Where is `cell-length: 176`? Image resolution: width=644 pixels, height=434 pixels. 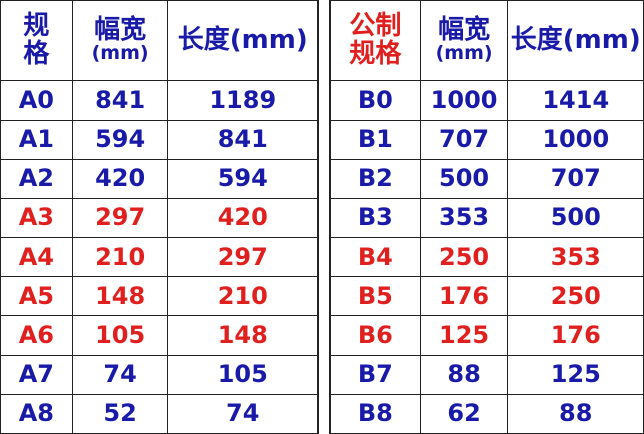
cell-length: 176 is located at coordinates (575, 335).